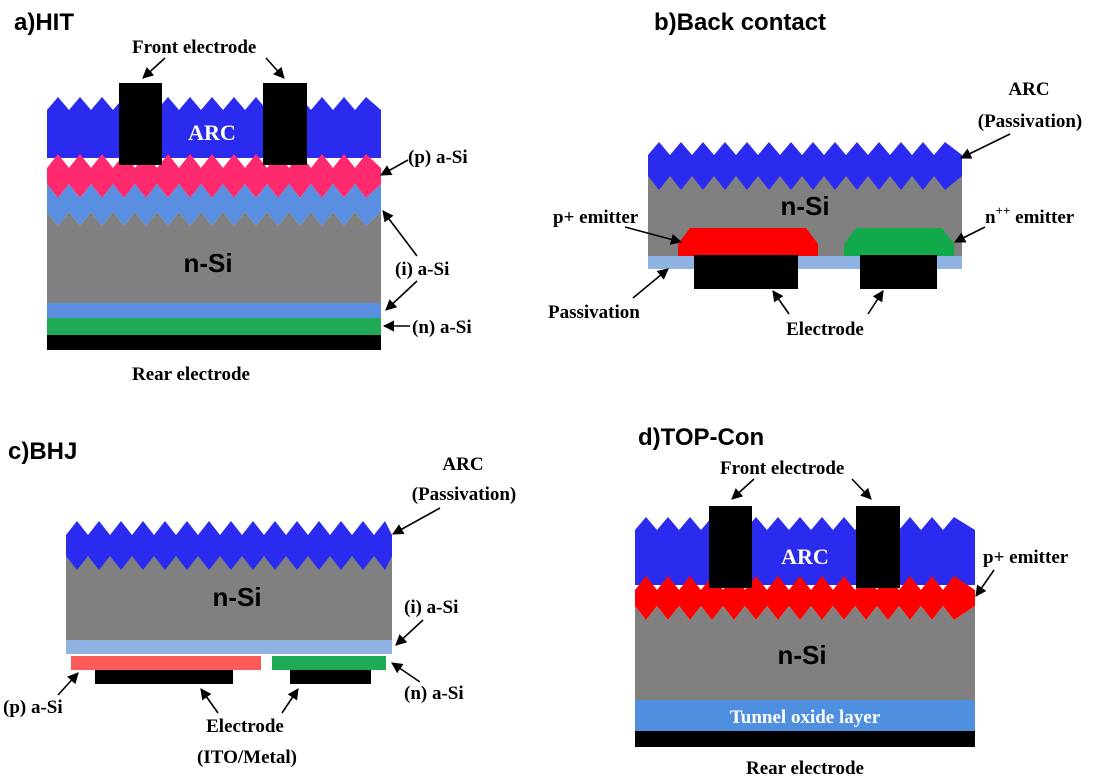 The image size is (1105, 781). What do you see at coordinates (985, 146) in the screenshot?
I see `bc-arc-arrow` at bounding box center [985, 146].